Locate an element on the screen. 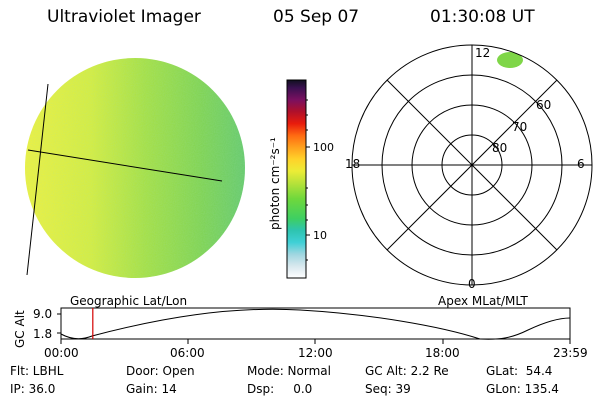 The width and height of the screenshot is (600, 400). status-filter: Flt: LBHL is located at coordinates (37, 371).